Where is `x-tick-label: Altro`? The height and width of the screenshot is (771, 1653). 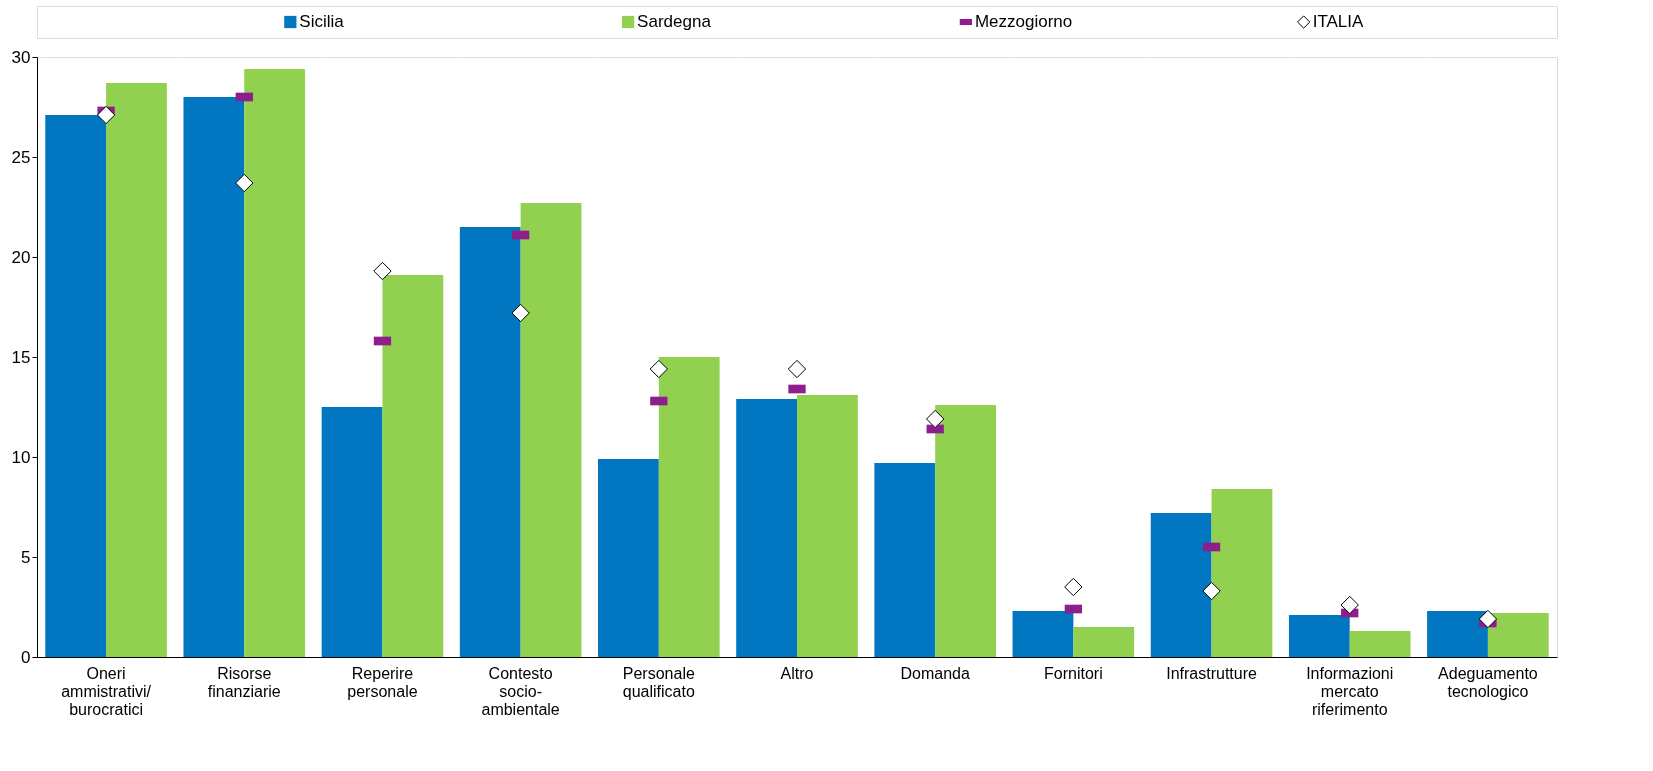
x-tick-label: Altro is located at coordinates (797, 673).